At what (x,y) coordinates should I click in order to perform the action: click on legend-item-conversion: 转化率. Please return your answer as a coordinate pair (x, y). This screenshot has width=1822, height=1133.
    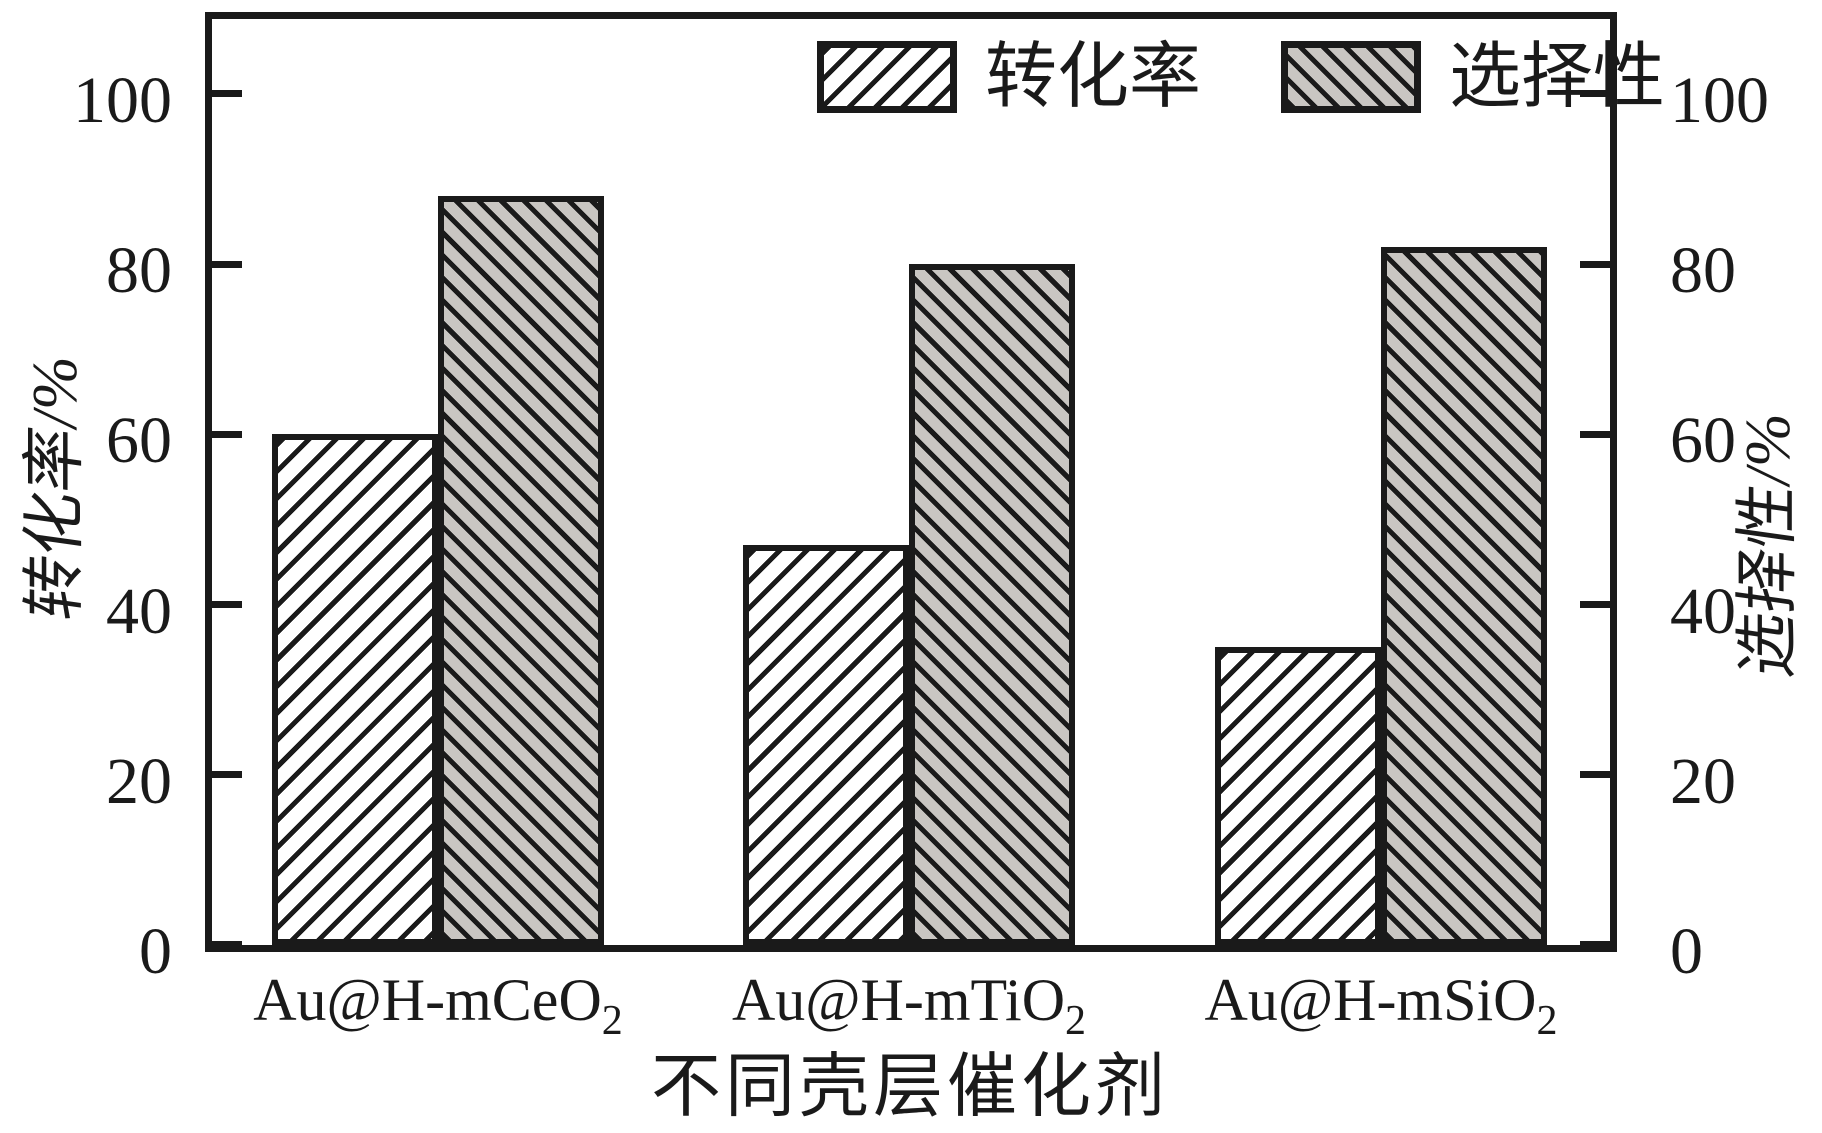
    Looking at the image, I should click on (1009, 77).